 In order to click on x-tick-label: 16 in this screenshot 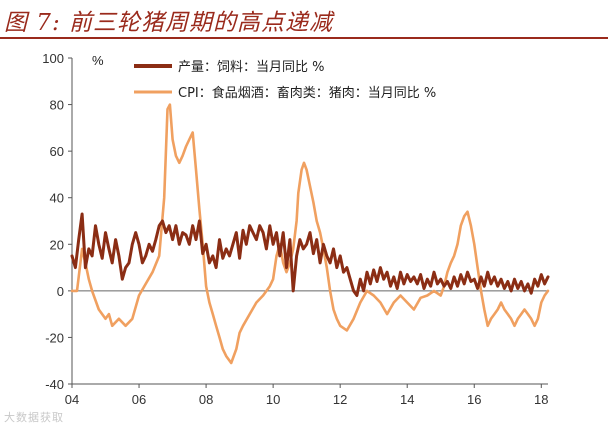, I will do `click(474, 399)`.